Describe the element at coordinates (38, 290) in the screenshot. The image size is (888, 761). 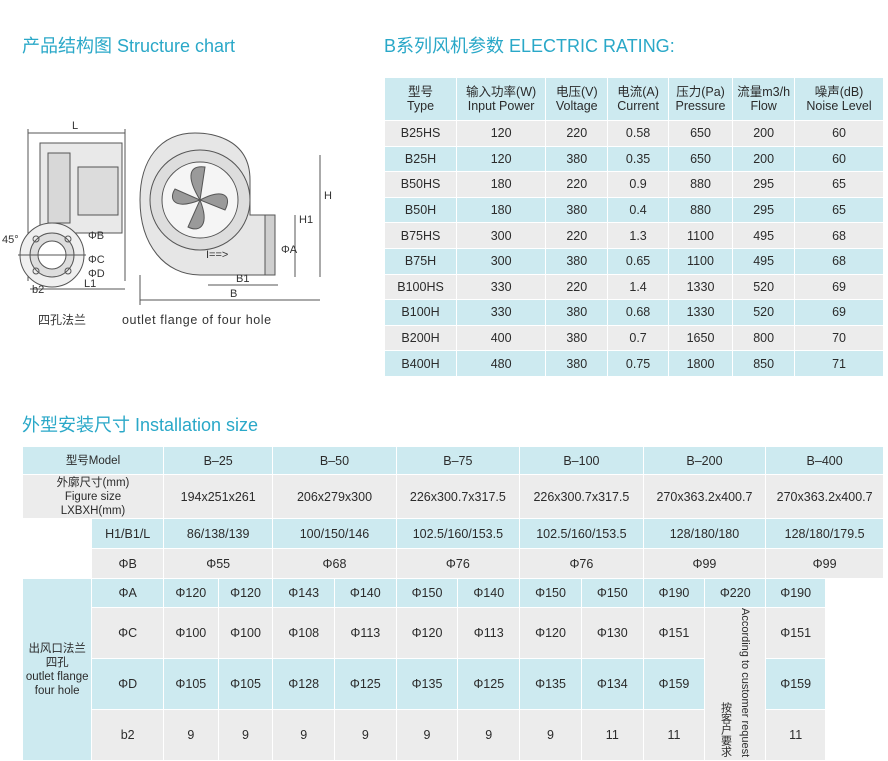
I see `dim-b2: b2` at that location.